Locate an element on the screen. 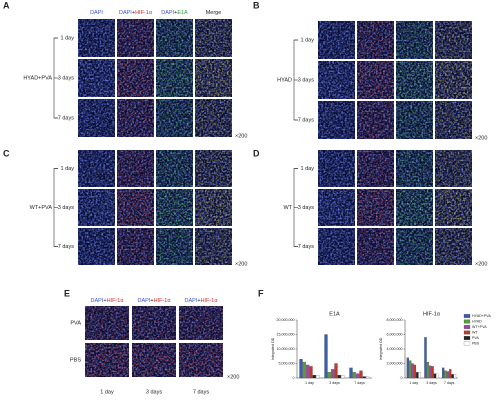 This screenshot has width=500, height=403. row-label: PBS is located at coordinates (75, 360).